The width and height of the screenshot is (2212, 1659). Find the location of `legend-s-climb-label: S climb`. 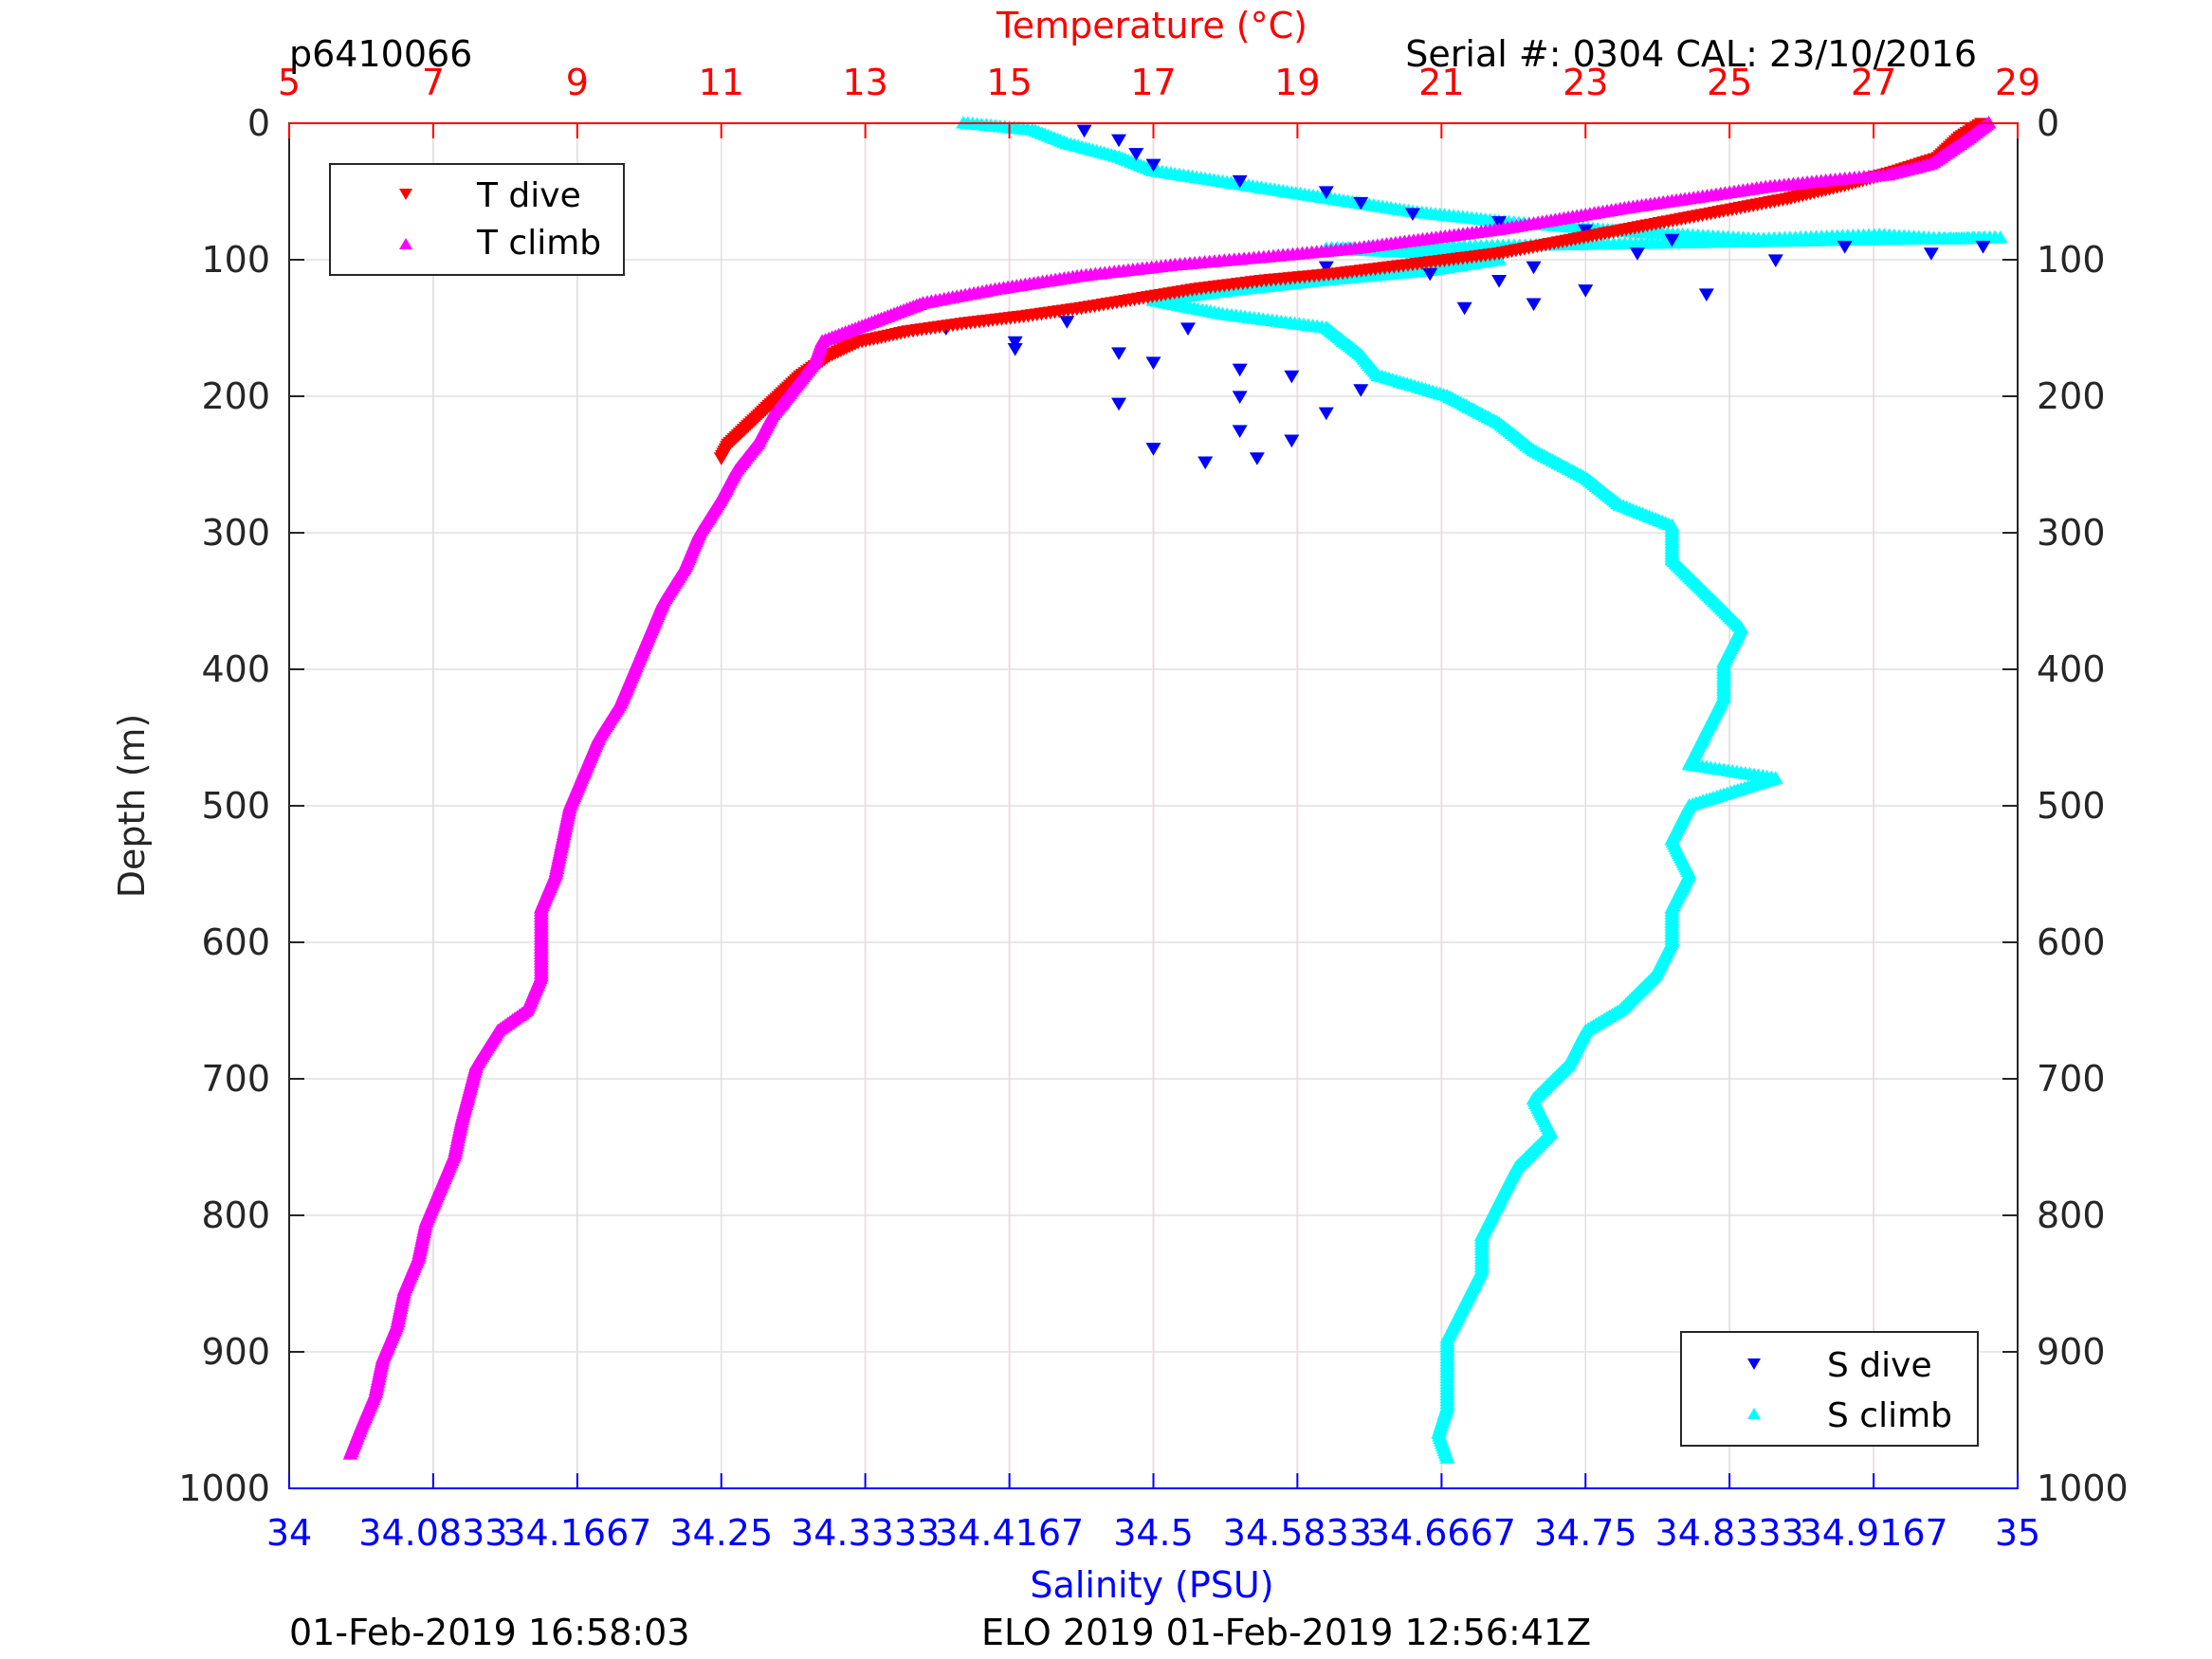

legend-s-climb-label: S climb is located at coordinates (1889, 1415).